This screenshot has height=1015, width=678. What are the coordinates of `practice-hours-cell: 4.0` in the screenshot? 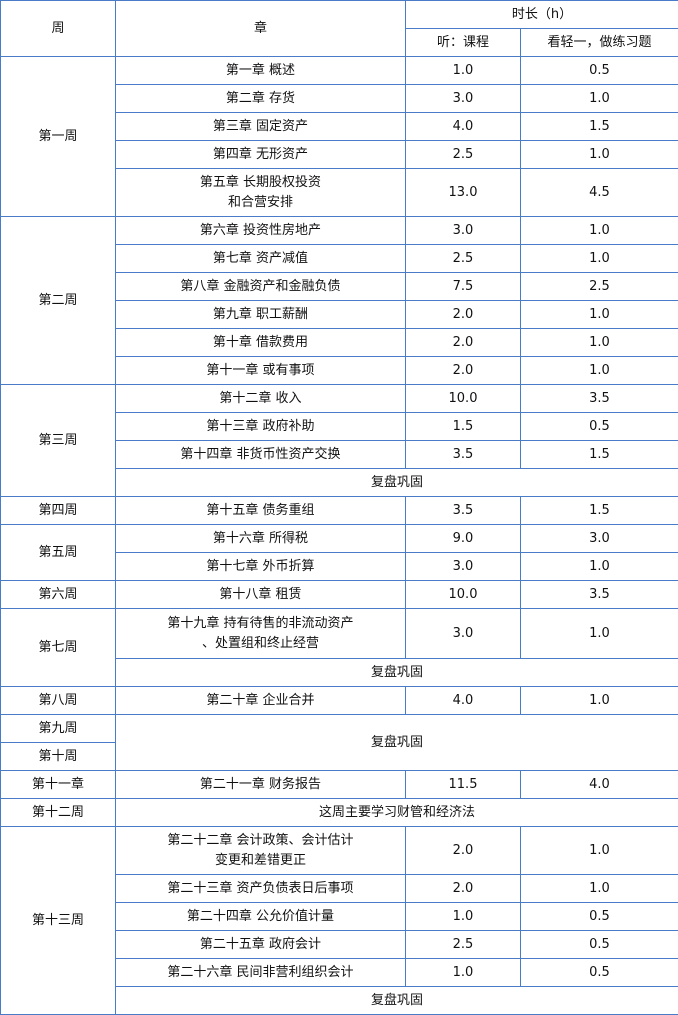 It's located at (599, 784).